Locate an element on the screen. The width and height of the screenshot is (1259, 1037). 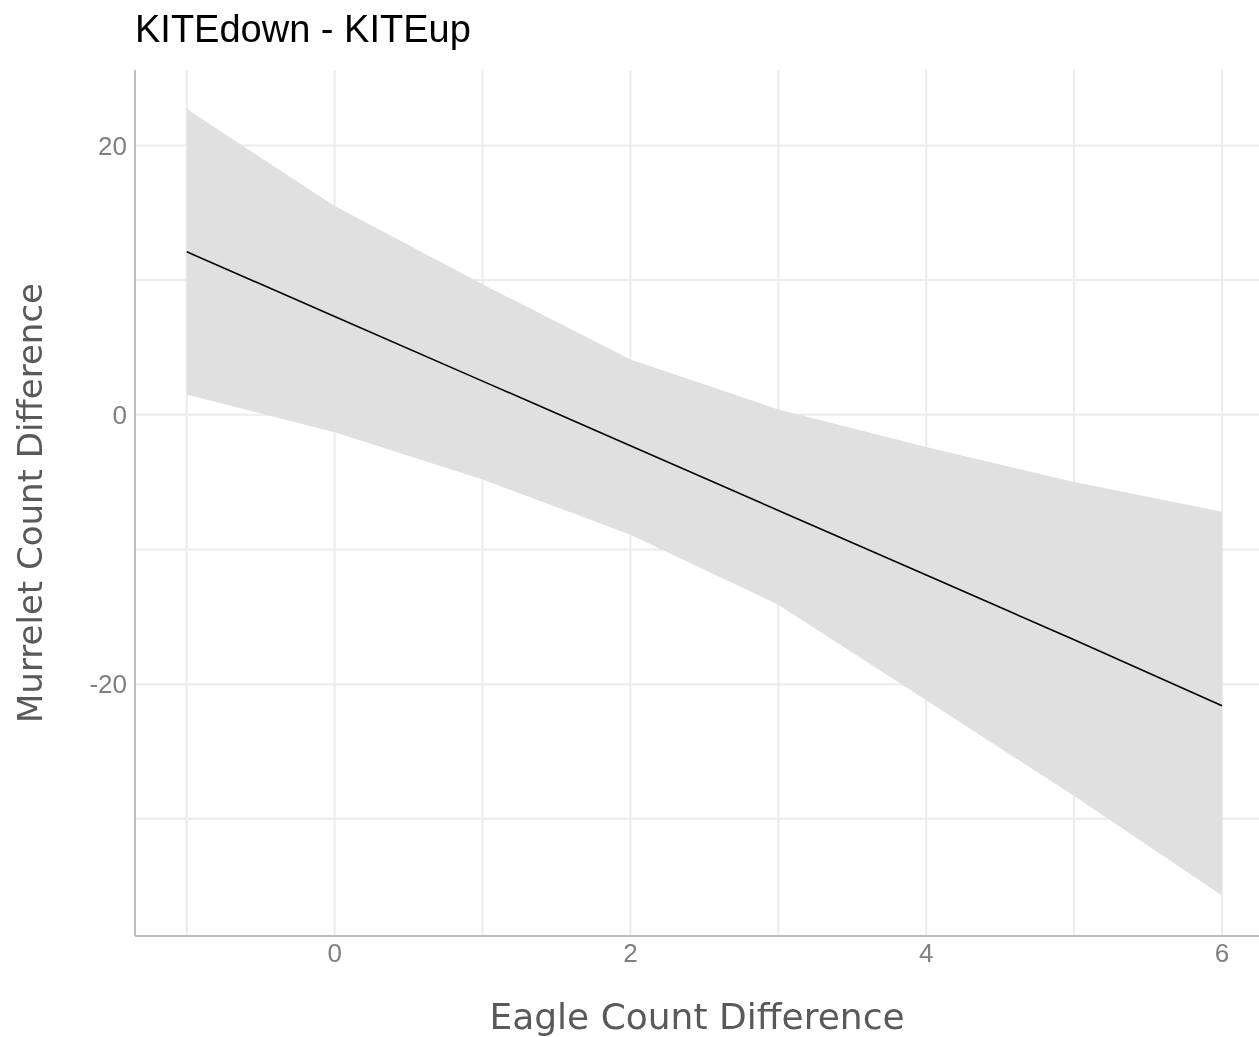
x-axis-title: Eagle Count Difference is located at coordinates (697, 1016).